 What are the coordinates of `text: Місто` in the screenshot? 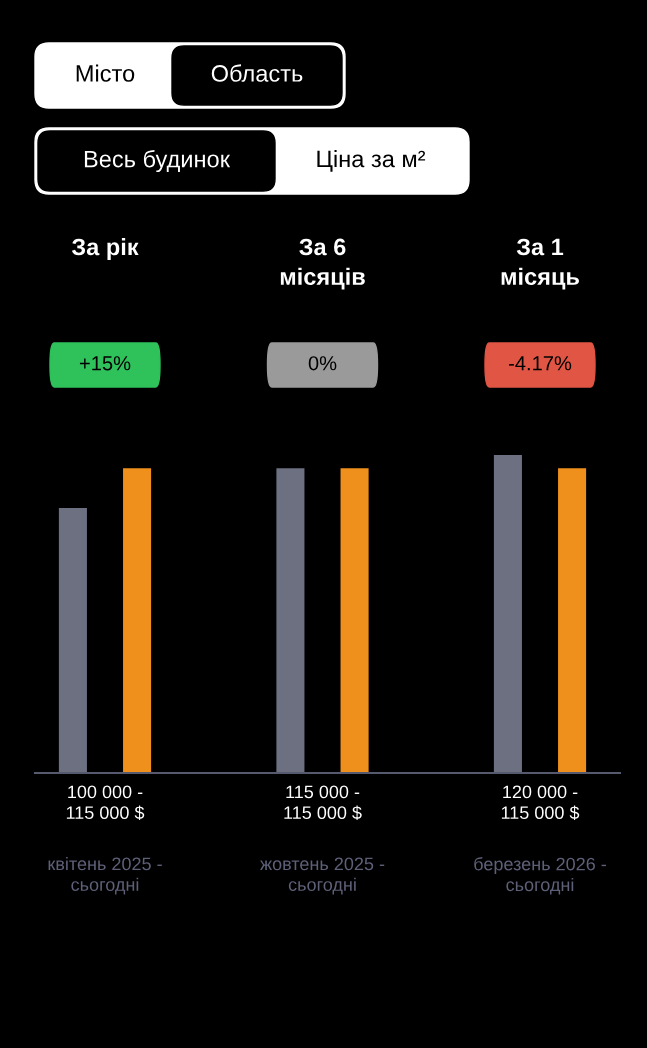 It's located at (105, 73).